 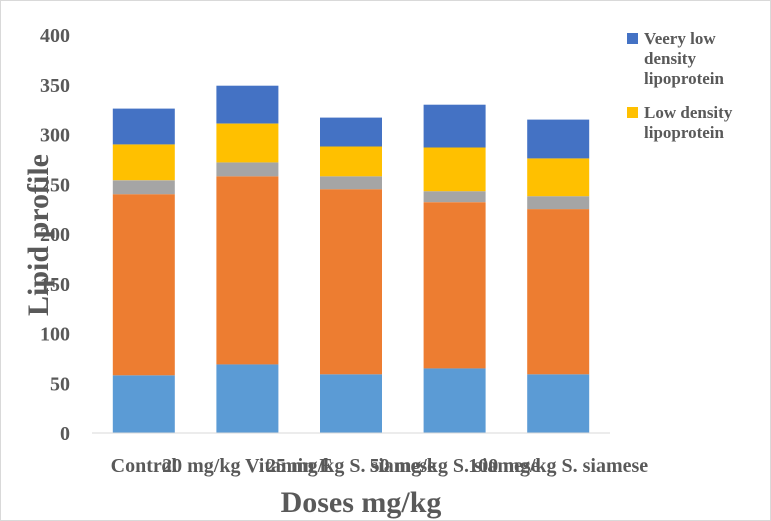 I want to click on legend-label: Low density, so click(x=688, y=112).